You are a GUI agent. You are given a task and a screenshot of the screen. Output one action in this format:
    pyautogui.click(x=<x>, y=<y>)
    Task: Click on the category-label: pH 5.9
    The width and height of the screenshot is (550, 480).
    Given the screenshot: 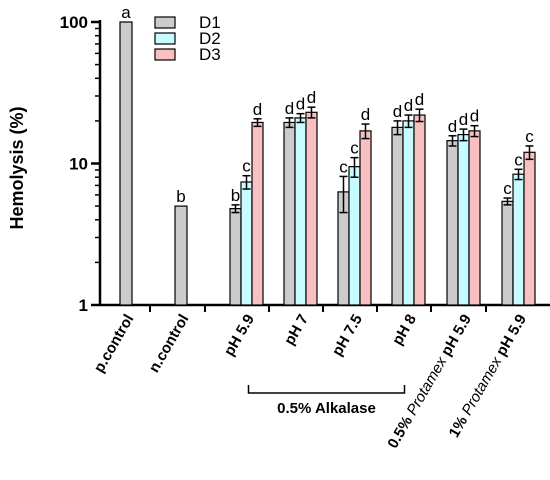 What is the action you would take?
    pyautogui.click(x=239, y=335)
    